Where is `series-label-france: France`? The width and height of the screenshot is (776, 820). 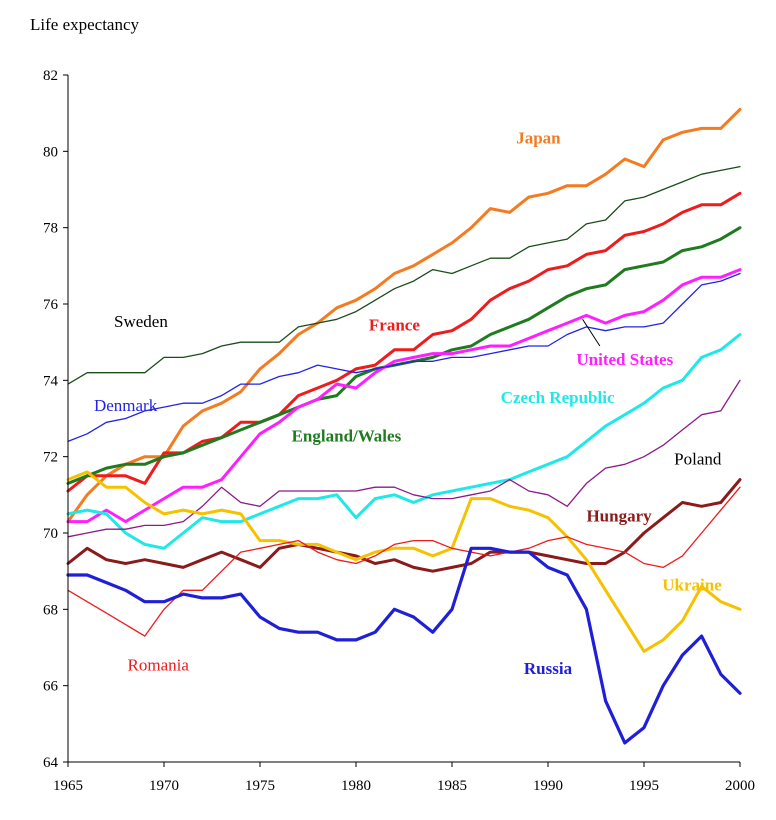 series-label-france: France is located at coordinates (394, 325).